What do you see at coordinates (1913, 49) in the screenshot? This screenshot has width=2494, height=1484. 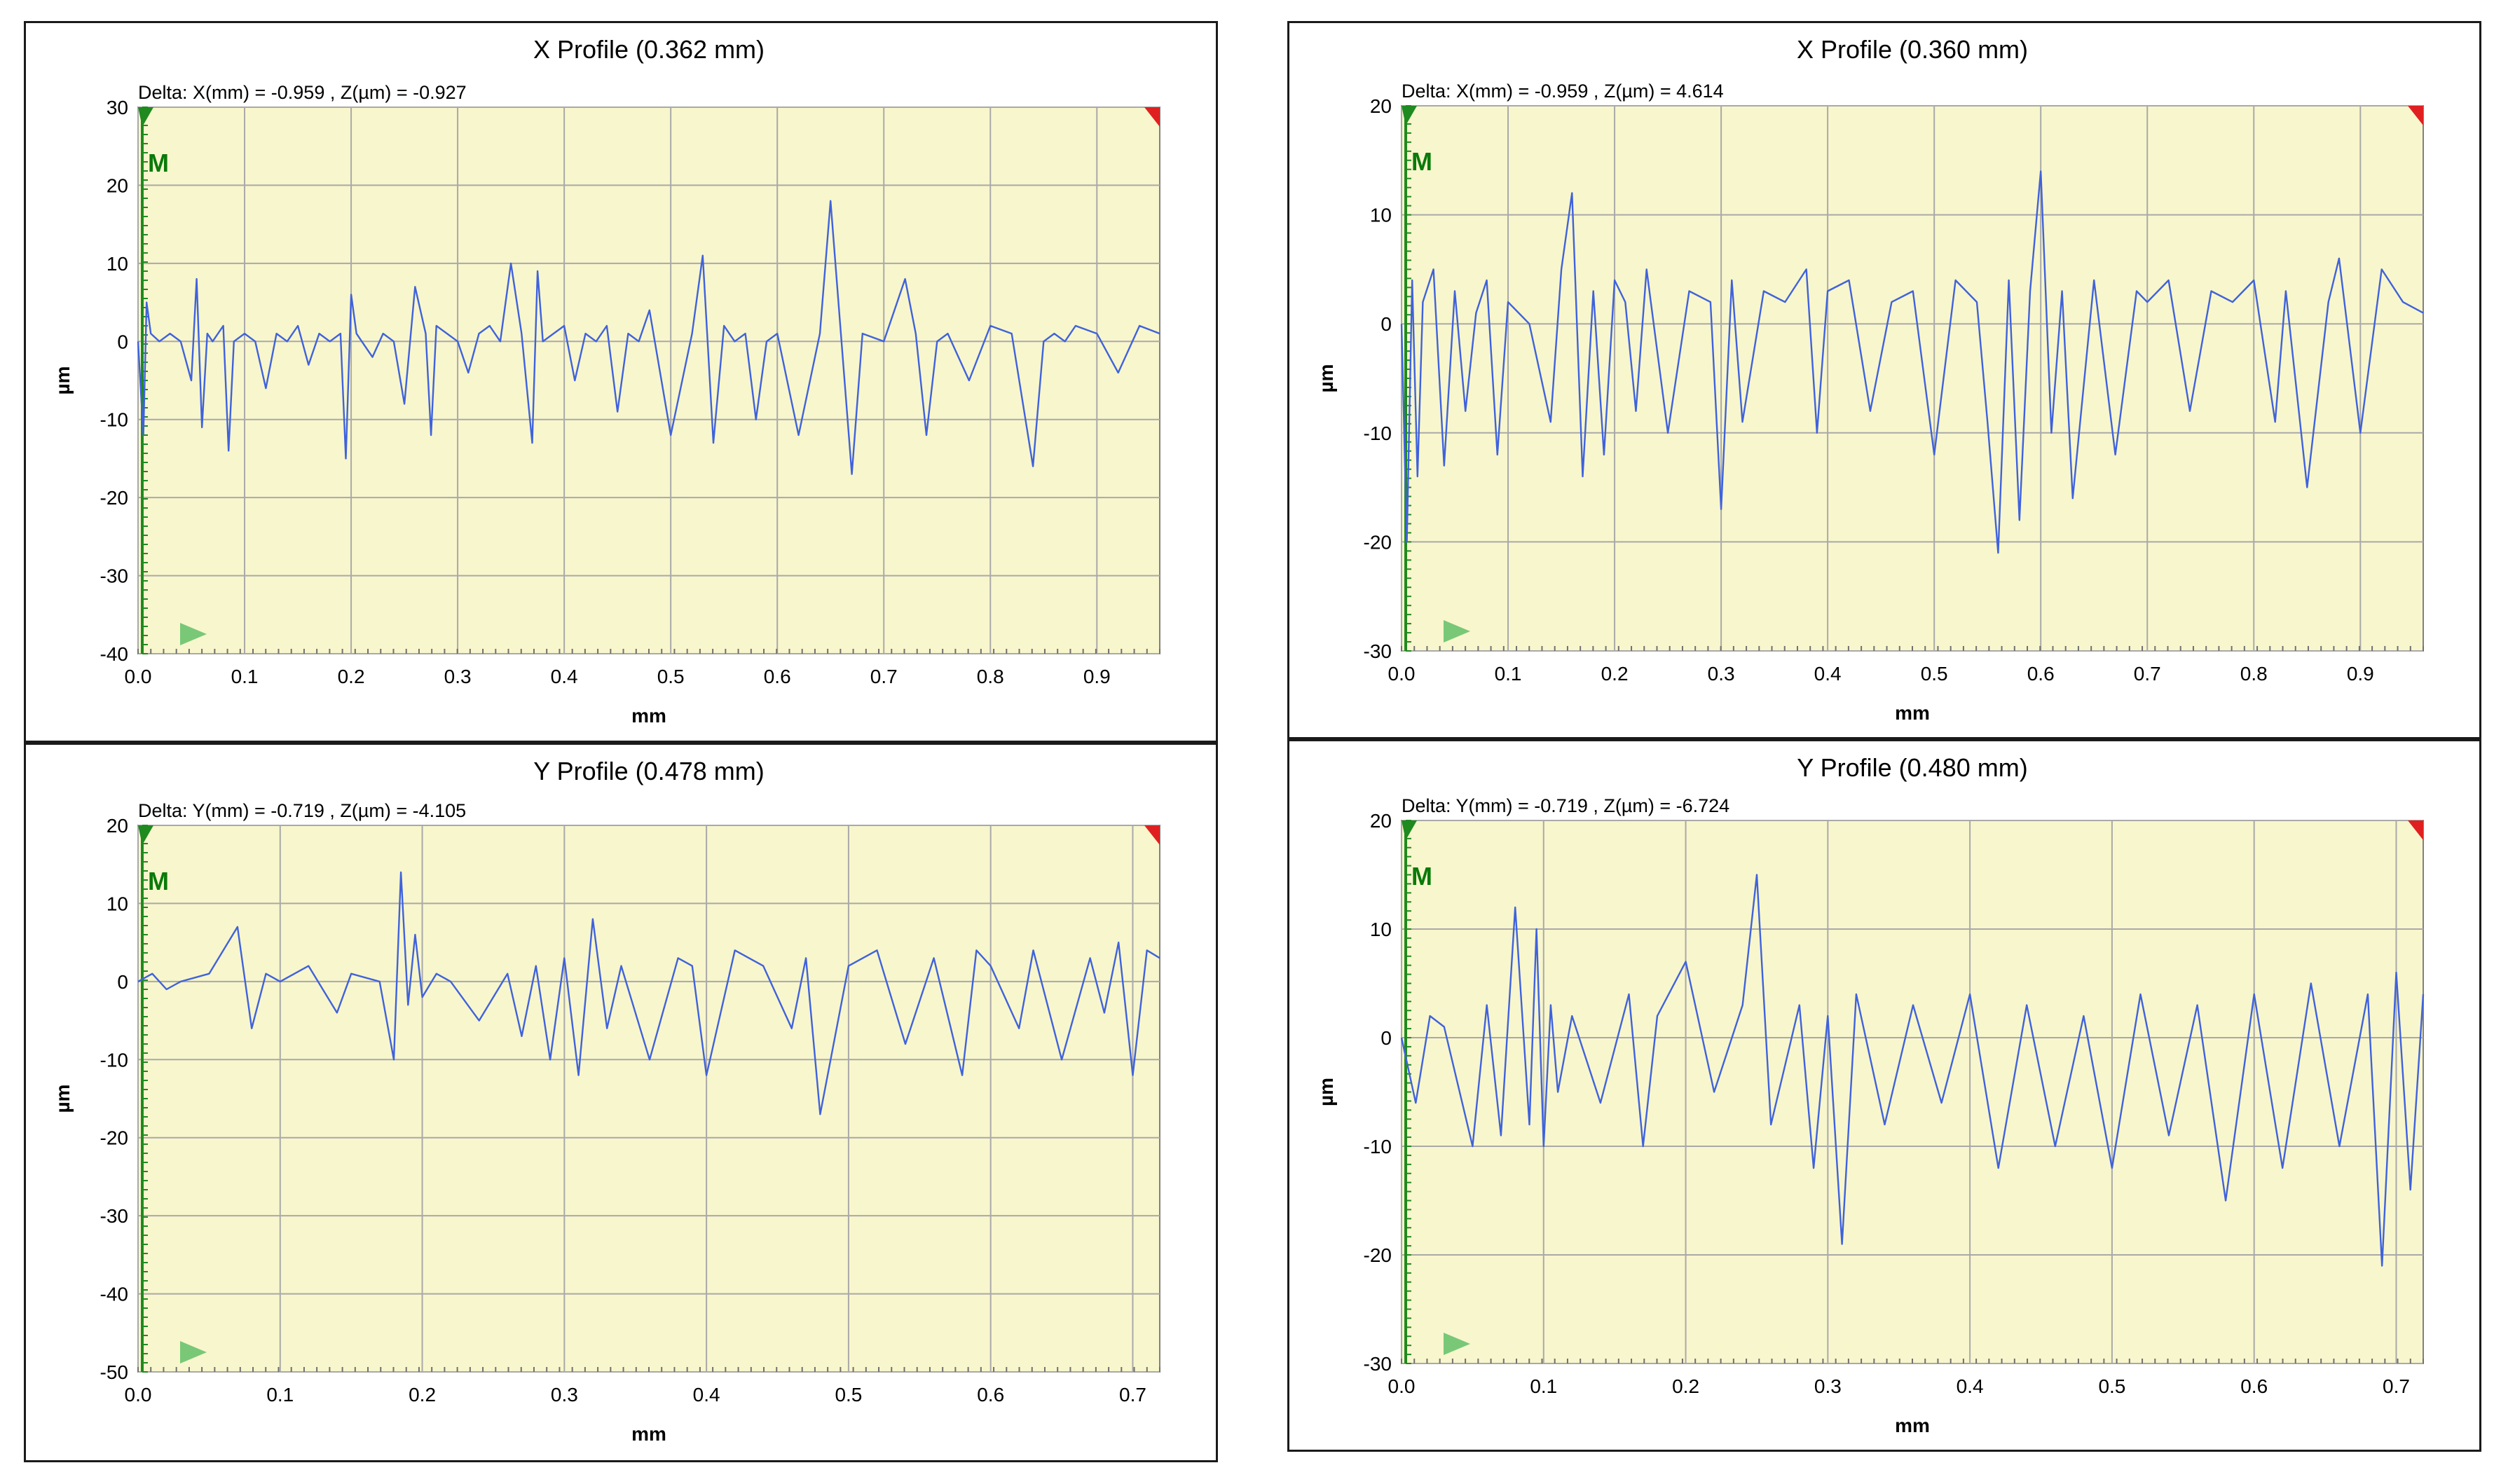 I see `chart-title: X Profile (0.360 mm)` at bounding box center [1913, 49].